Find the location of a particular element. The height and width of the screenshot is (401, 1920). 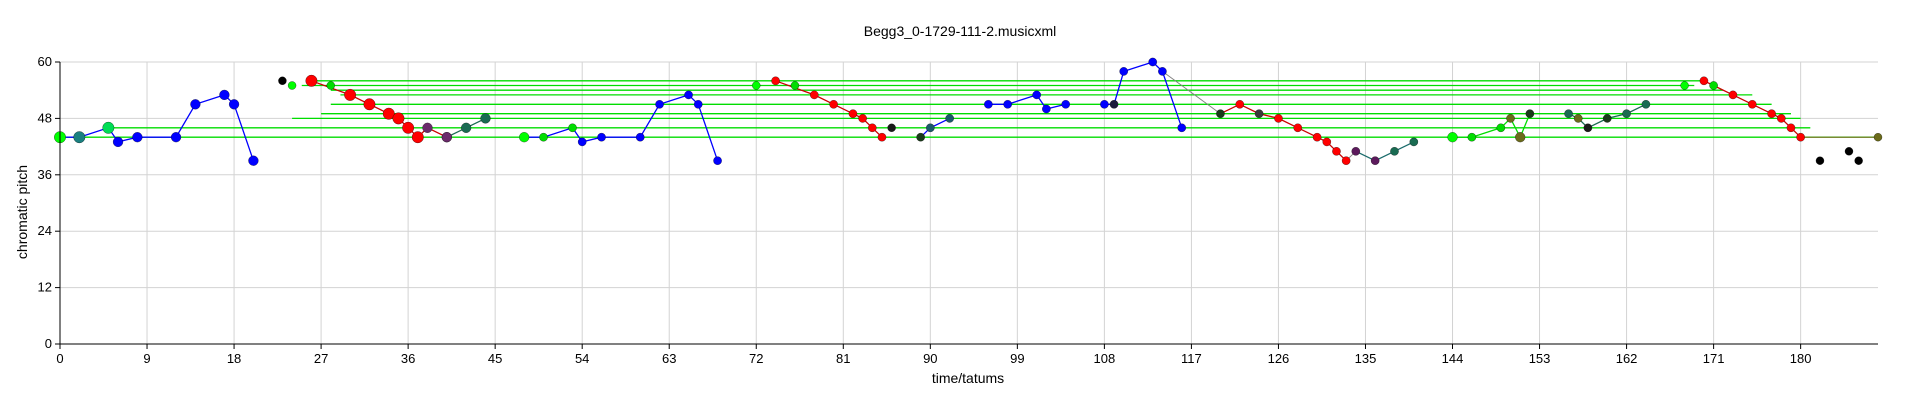

x-tick-label: 36 is located at coordinates (408, 358).